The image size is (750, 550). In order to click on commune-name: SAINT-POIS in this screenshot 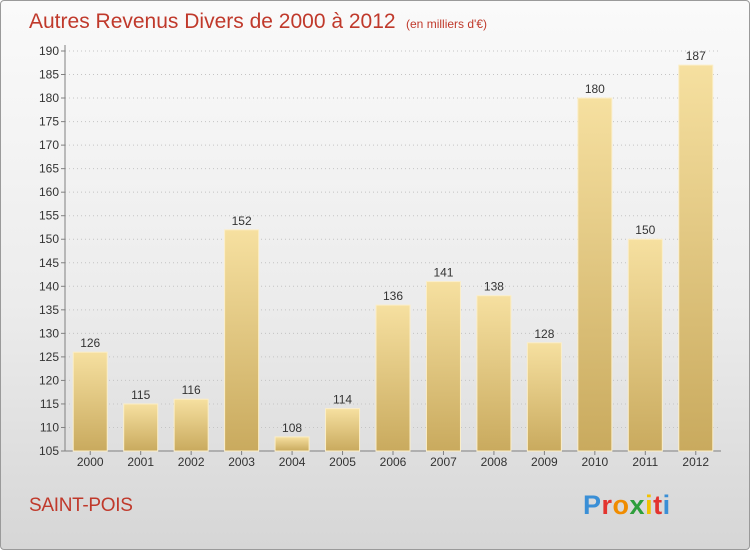, I will do `click(81, 505)`.